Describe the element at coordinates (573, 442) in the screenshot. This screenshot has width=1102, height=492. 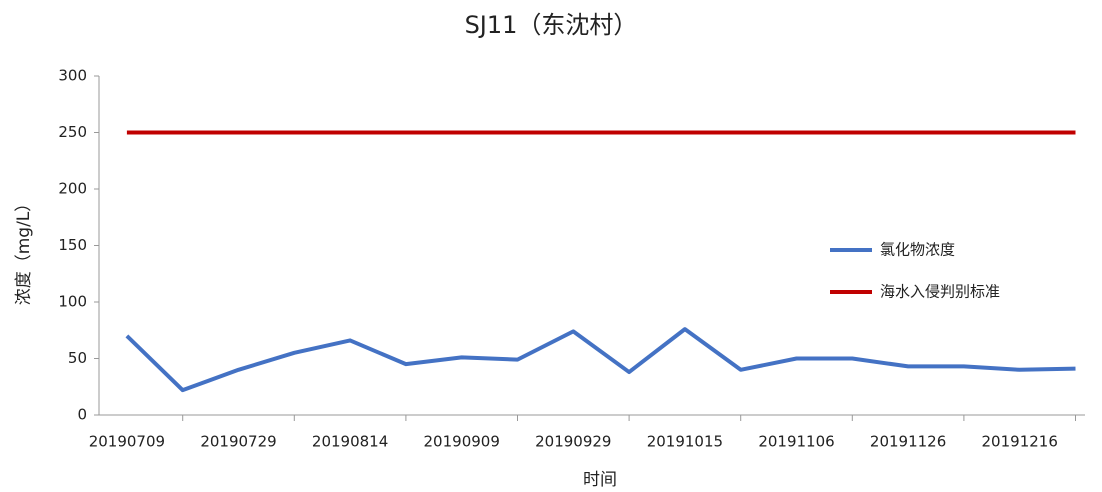
I see `x-tick-label: 20190929` at that location.